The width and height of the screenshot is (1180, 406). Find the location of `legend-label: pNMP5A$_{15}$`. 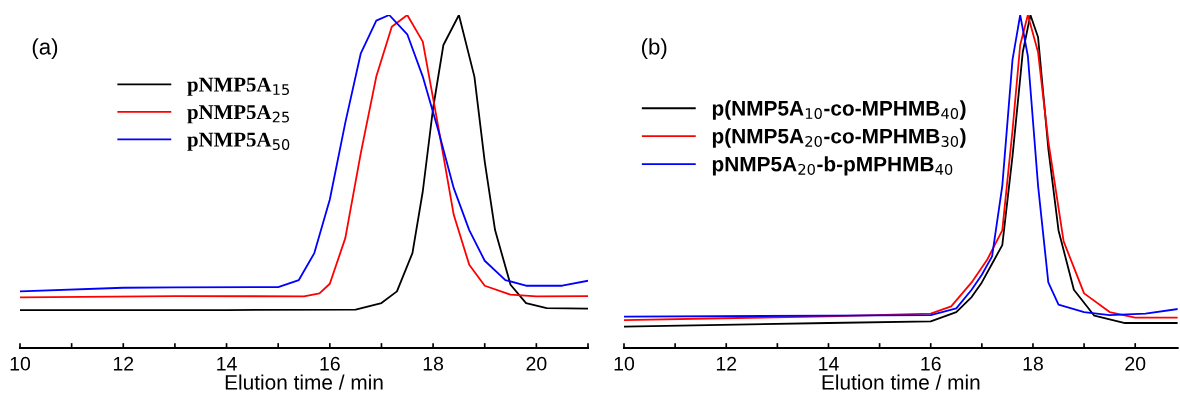

legend-label: pNMP5A$_{15}$ is located at coordinates (238, 86).